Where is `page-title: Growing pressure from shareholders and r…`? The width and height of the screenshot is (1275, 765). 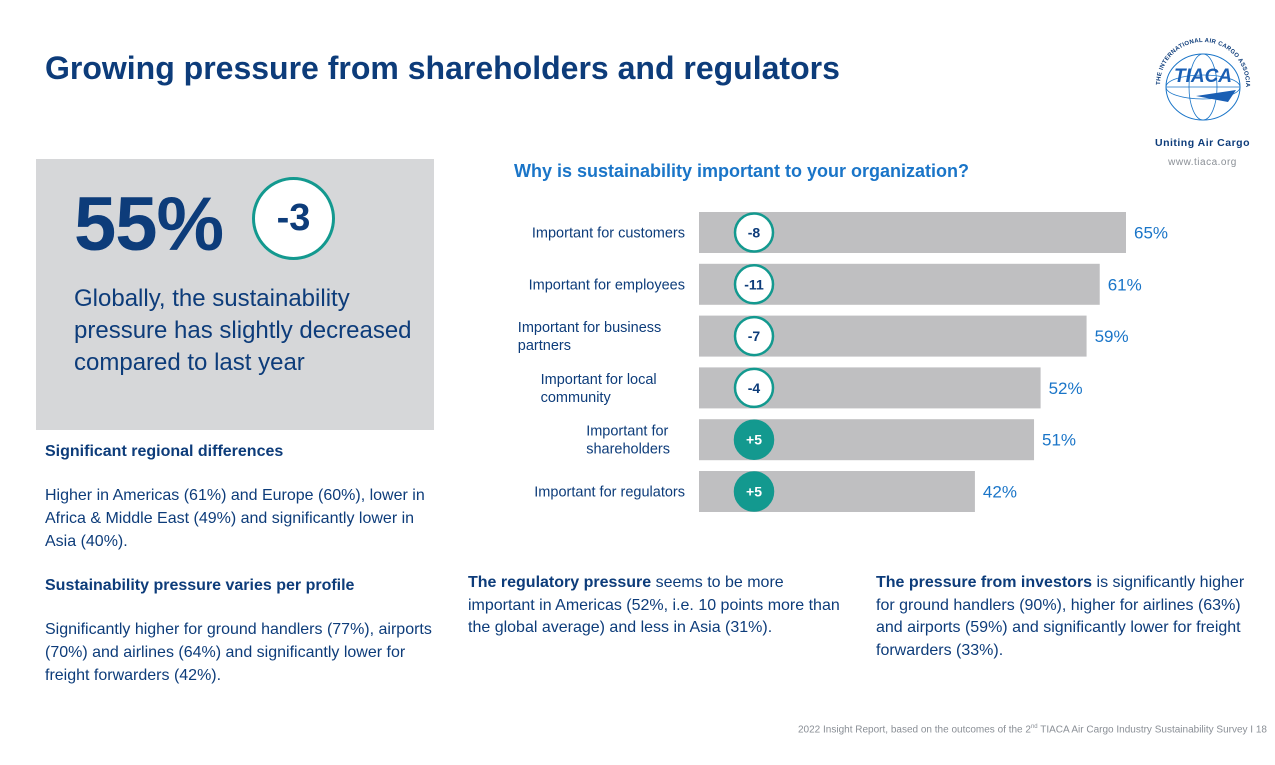
page-title: Growing pressure from shareholders and r… is located at coordinates (442, 68).